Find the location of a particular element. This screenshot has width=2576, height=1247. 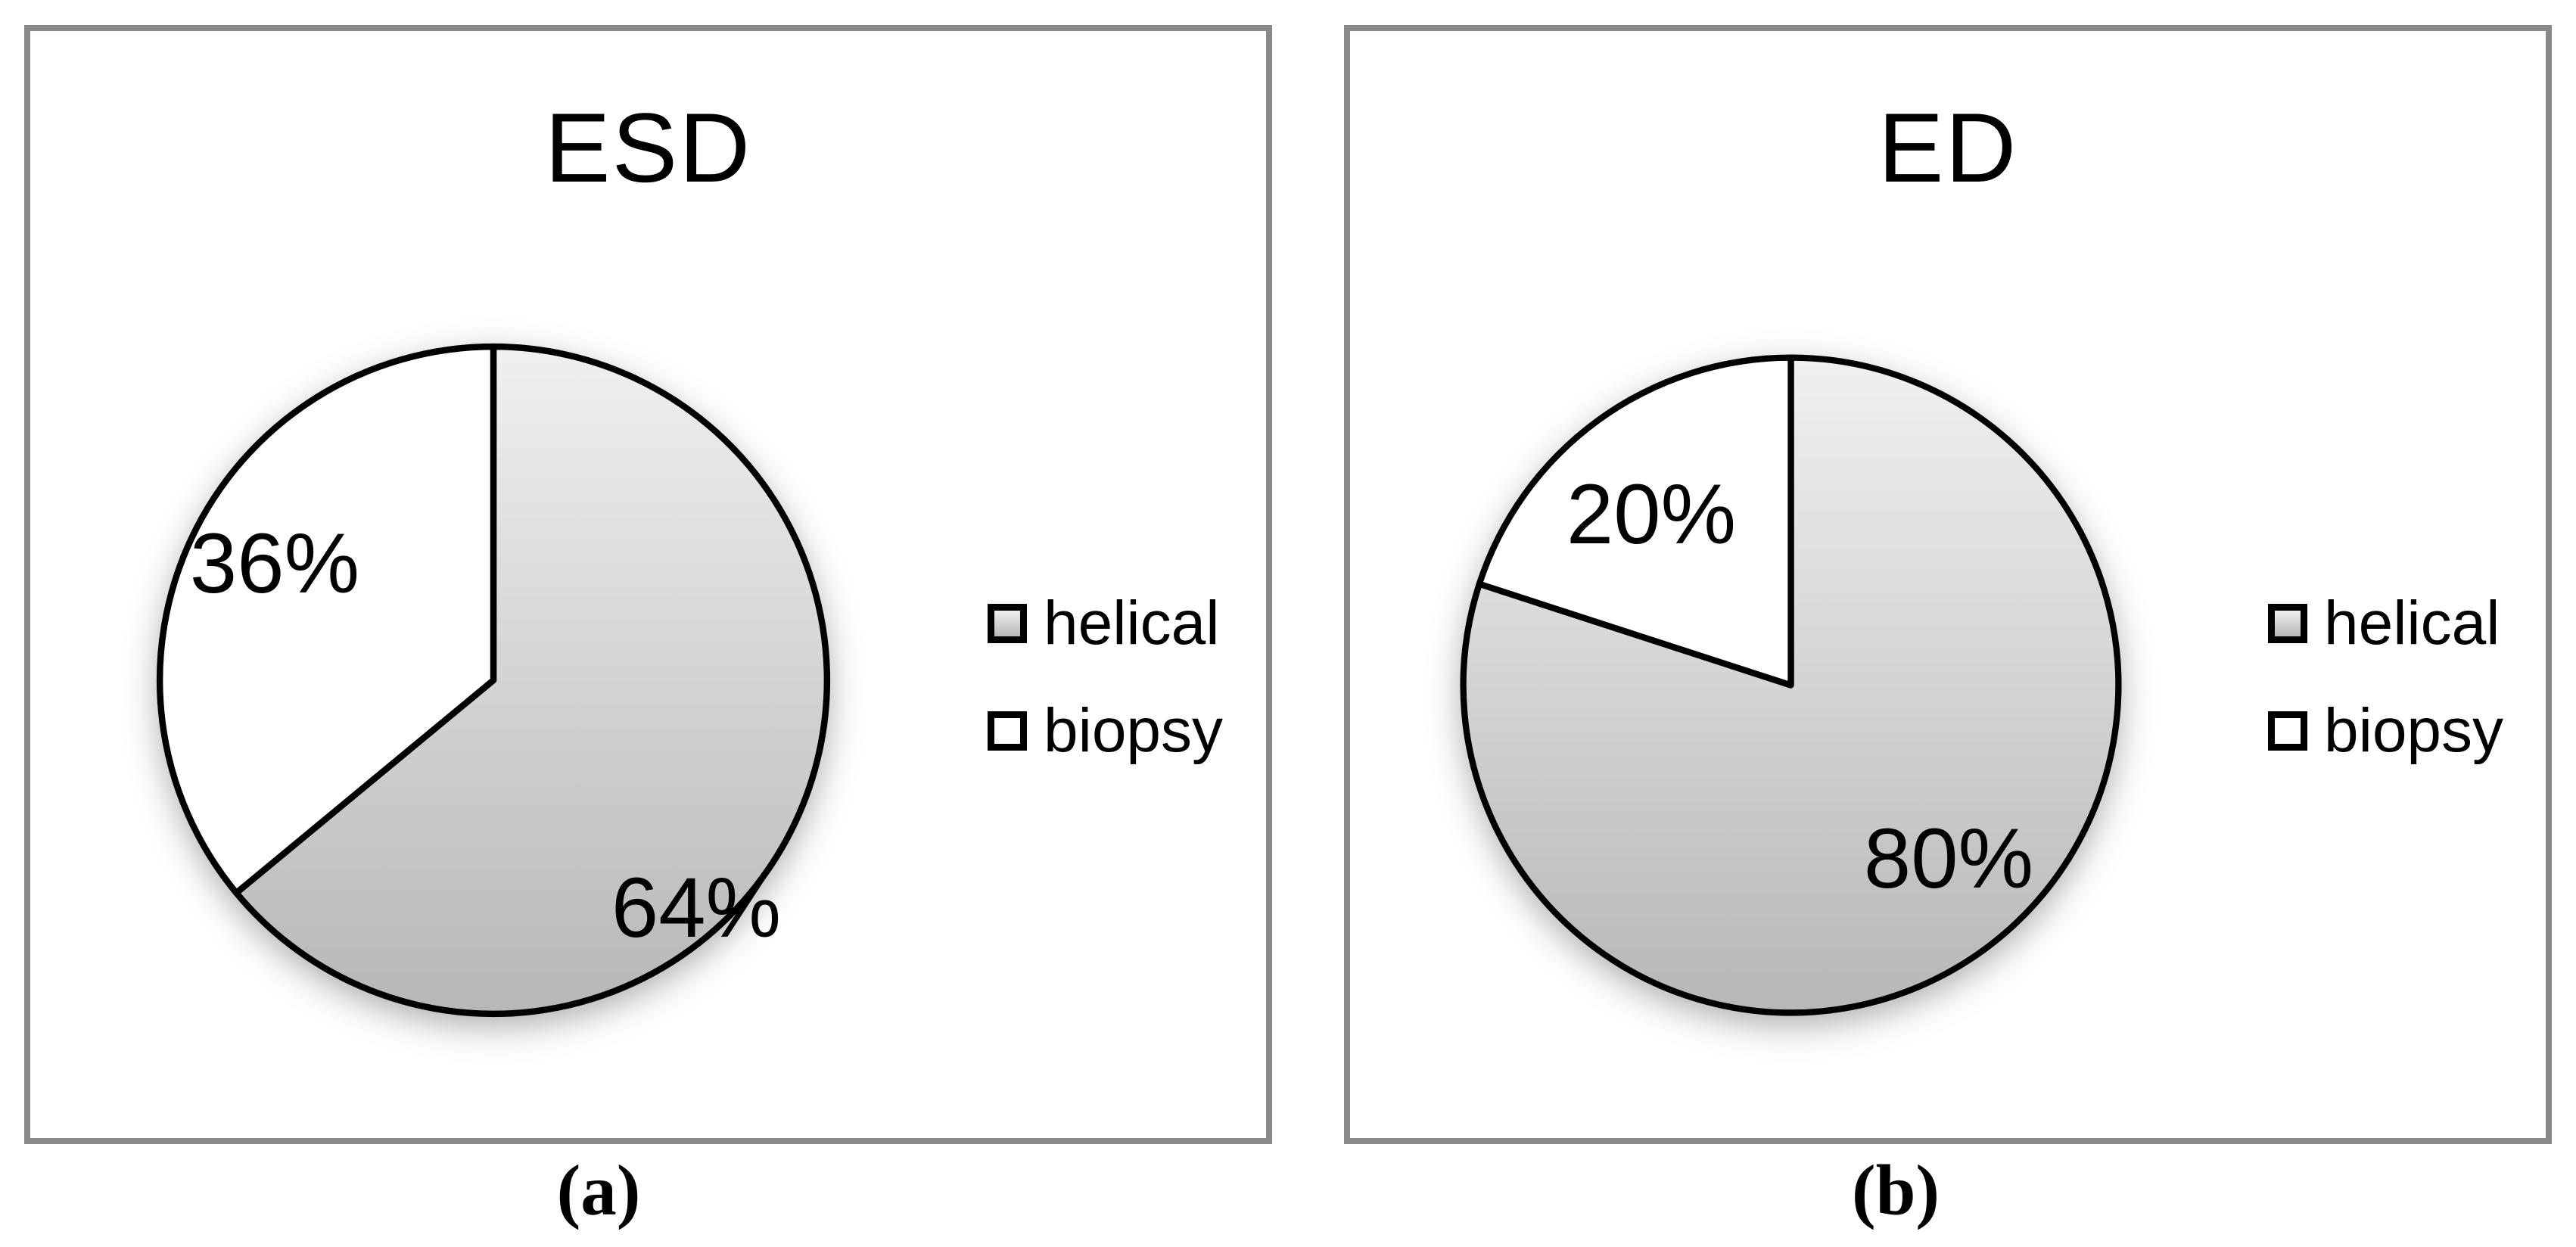

pie-slice-label-biopsy: 20% is located at coordinates (1652, 514).